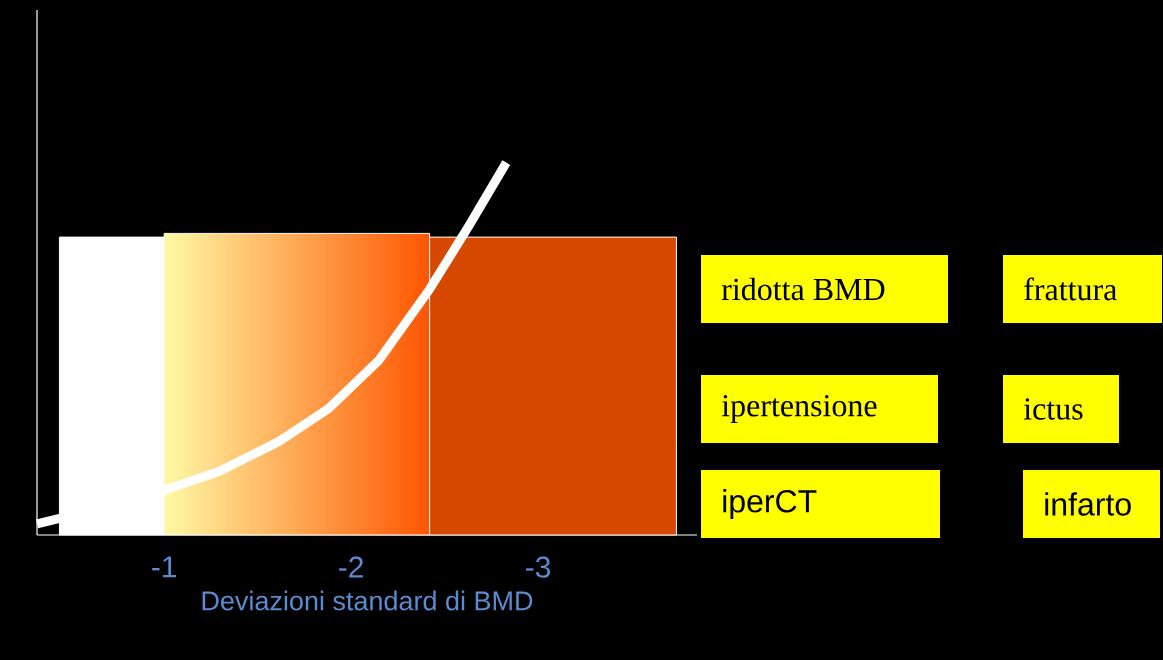 The image size is (1163, 660). Describe the element at coordinates (367, 600) in the screenshot. I see `x-axis-title: Deviazioni standard di BMD` at that location.